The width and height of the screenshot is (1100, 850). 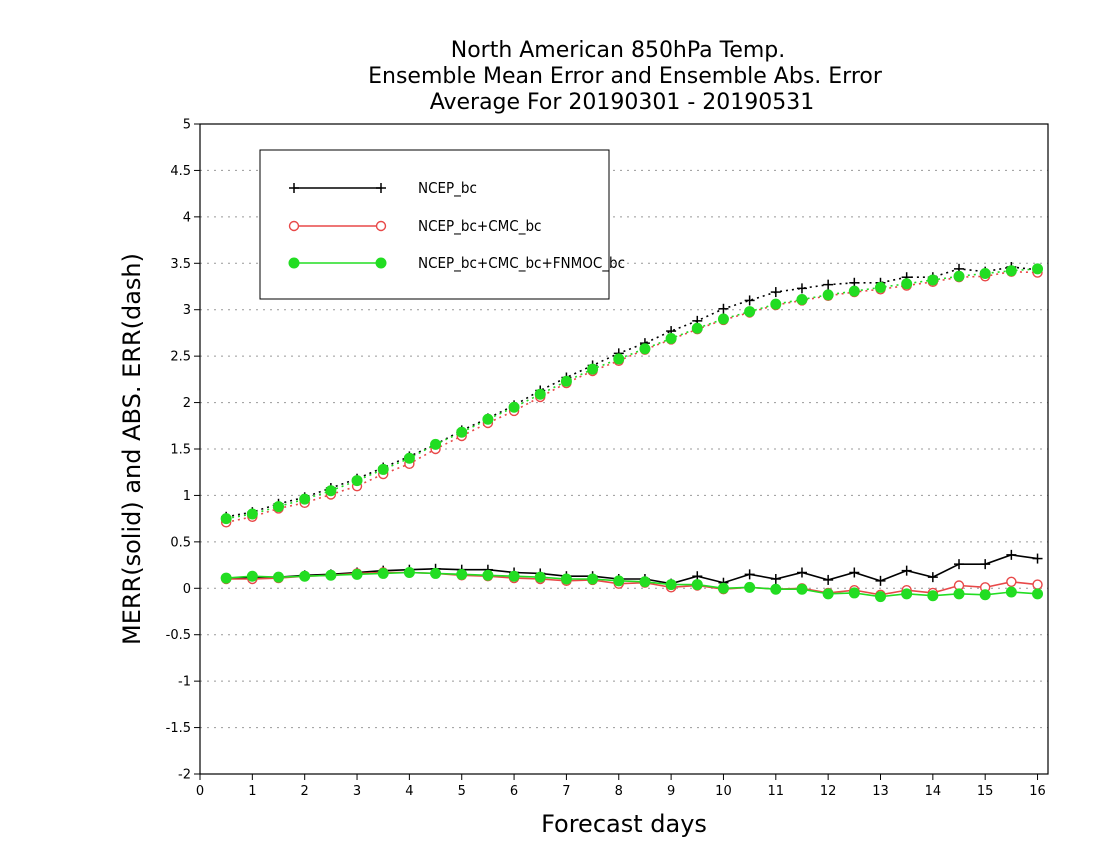 I want to click on legend-label: NCEP_bc, so click(x=447, y=188).